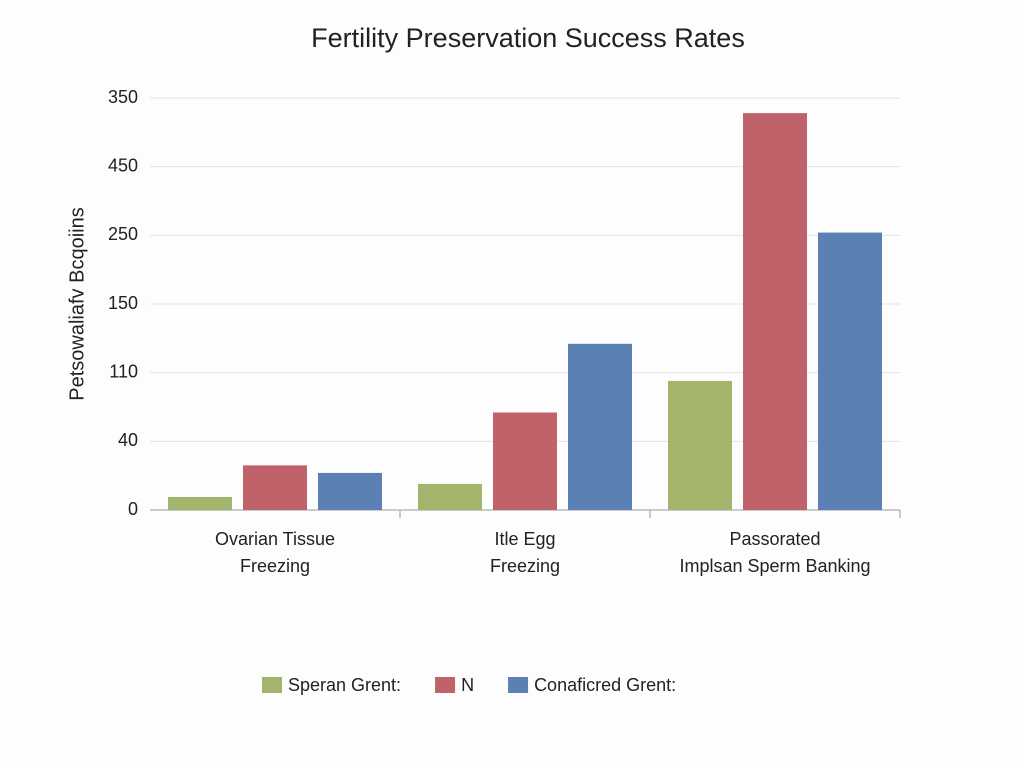  What do you see at coordinates (123, 303) in the screenshot?
I see `y-tick-label: 150` at bounding box center [123, 303].